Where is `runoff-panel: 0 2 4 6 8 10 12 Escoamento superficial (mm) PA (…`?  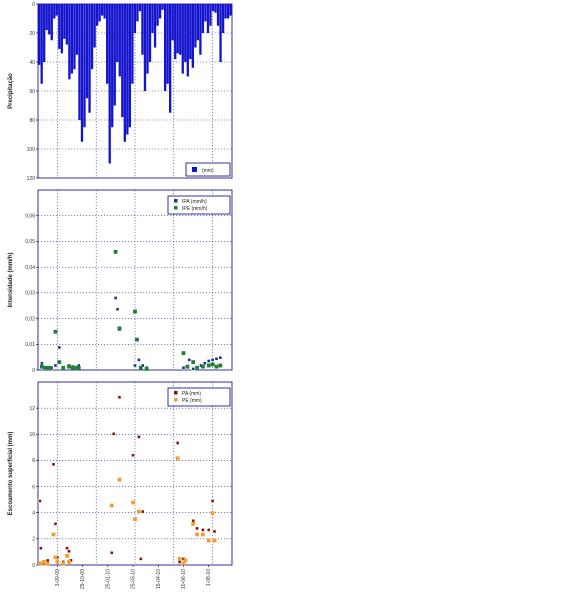 runoff-panel: 0 2 4 6 8 10 12 Escoamento superficial (mm) PA (… is located at coordinates (120, 475).